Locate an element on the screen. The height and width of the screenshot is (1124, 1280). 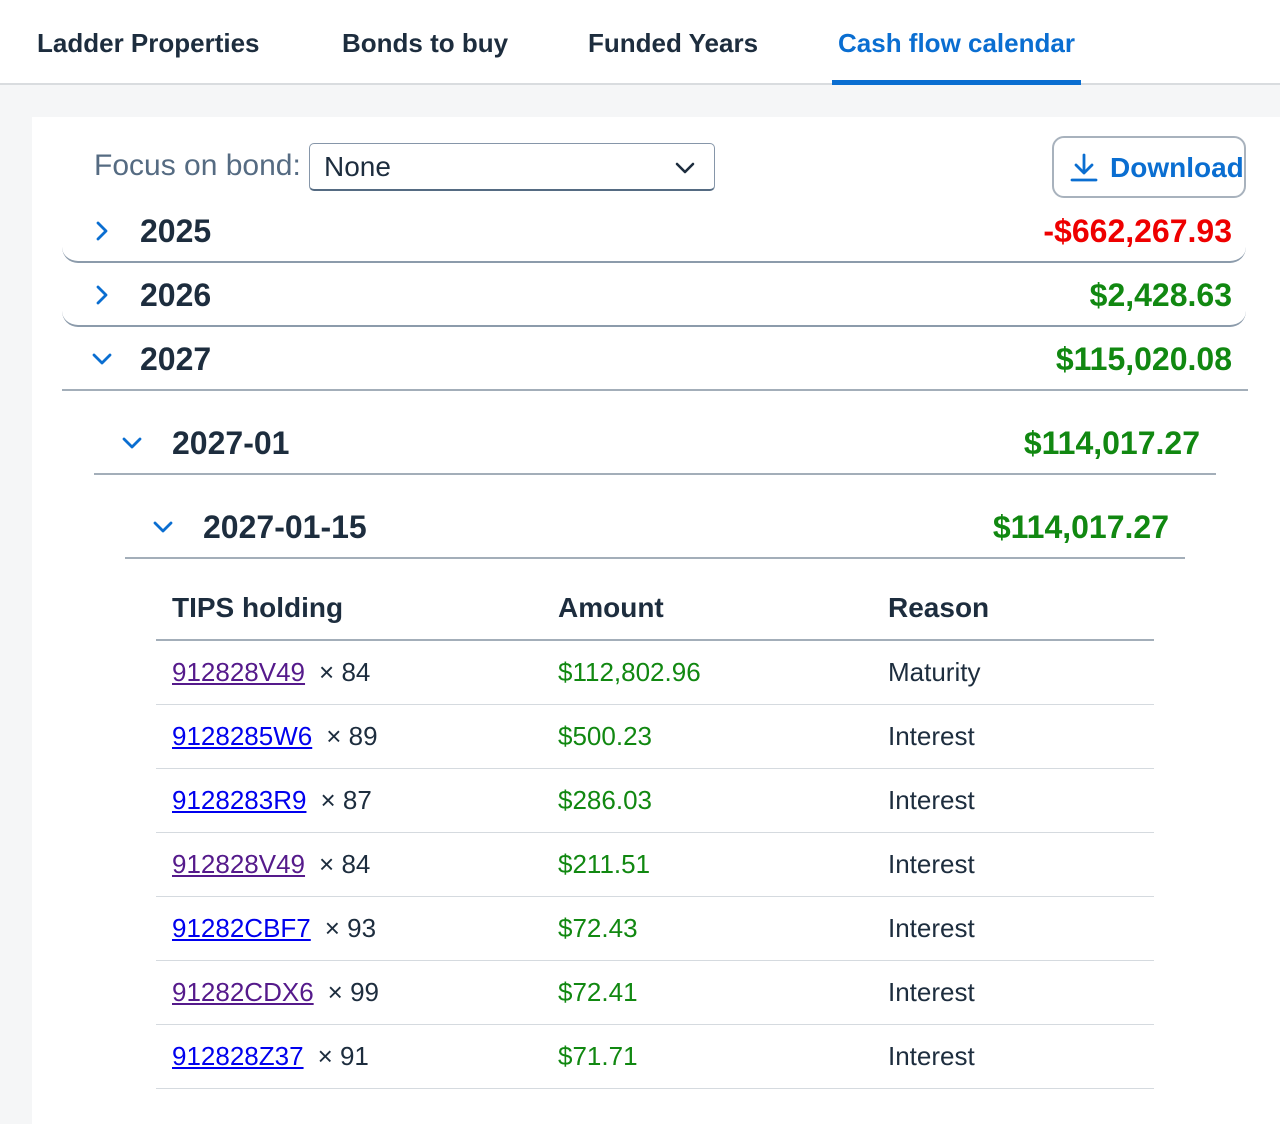
holding-quantity: × 93 is located at coordinates (350, 928).